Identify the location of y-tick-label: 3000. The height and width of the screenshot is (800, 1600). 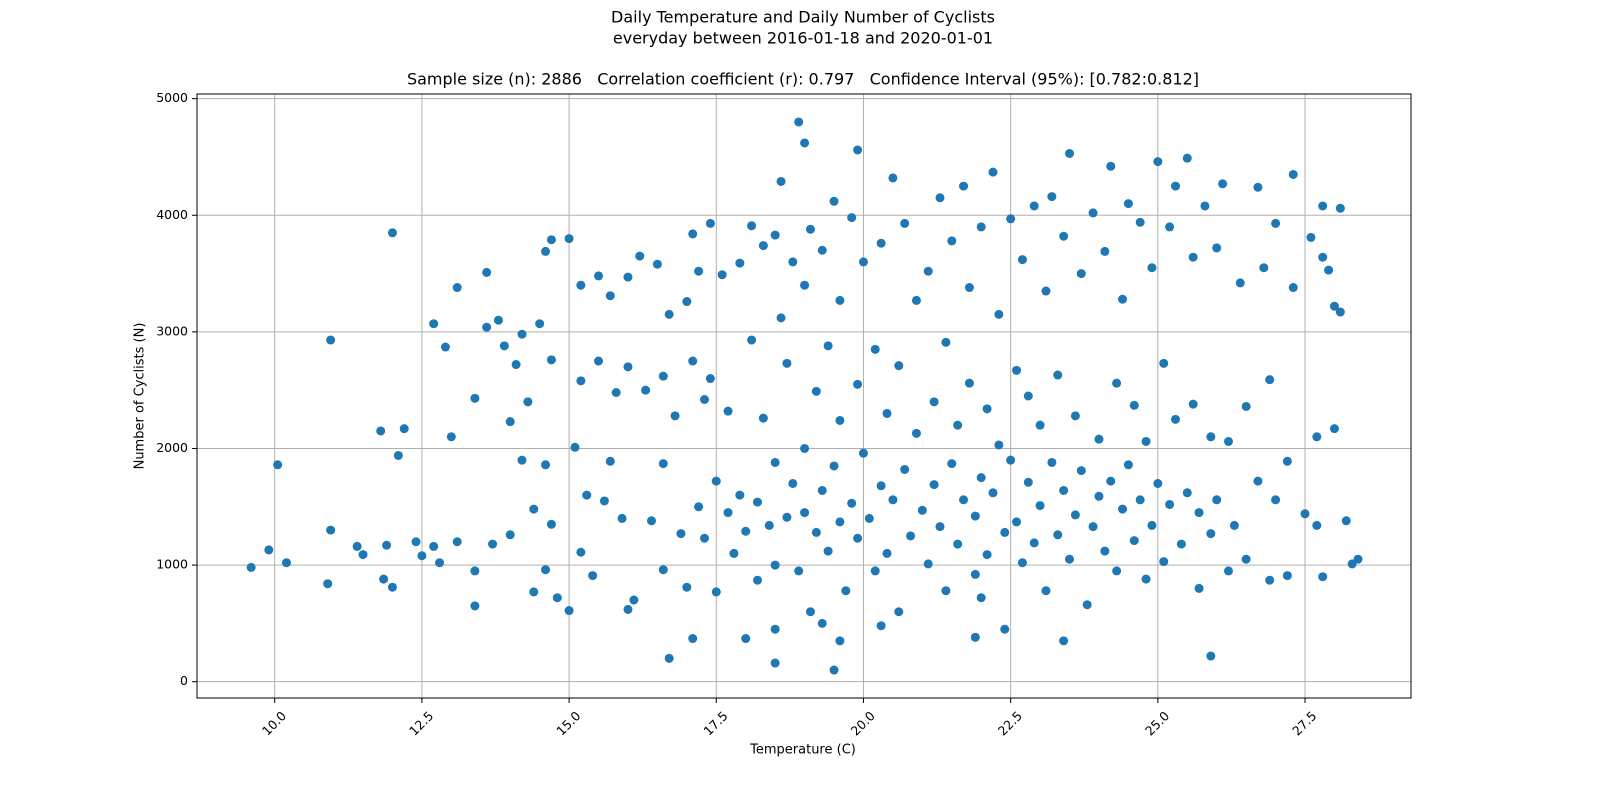
(172, 330).